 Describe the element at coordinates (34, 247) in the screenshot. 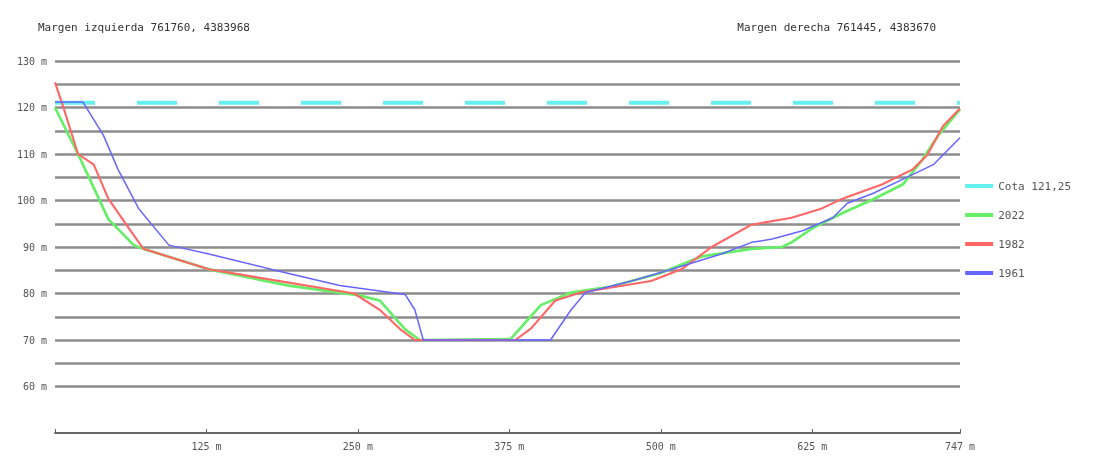

I see `y-tick-label: 90 m` at that location.